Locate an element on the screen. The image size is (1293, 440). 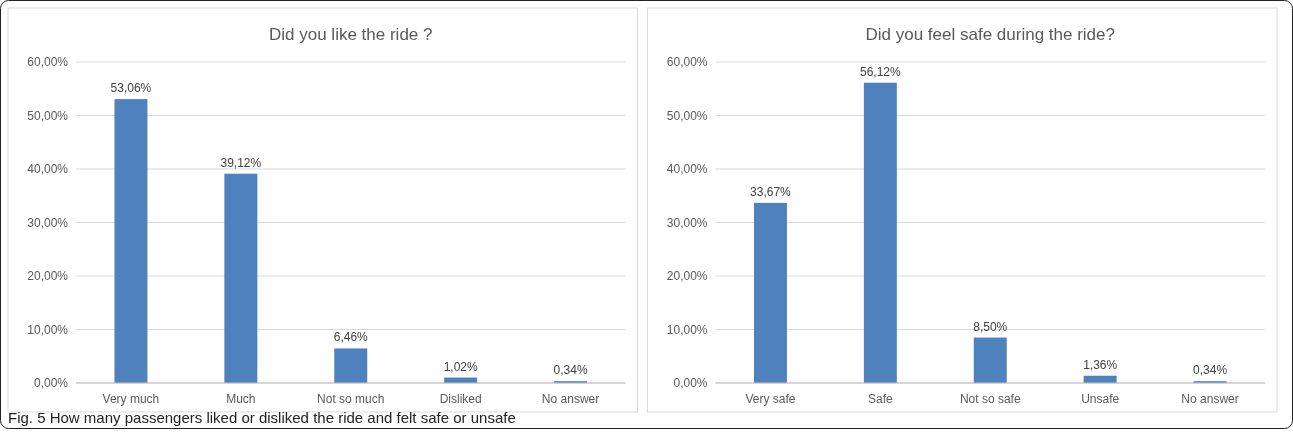
x-tick-label: Not so safe is located at coordinates (990, 399).